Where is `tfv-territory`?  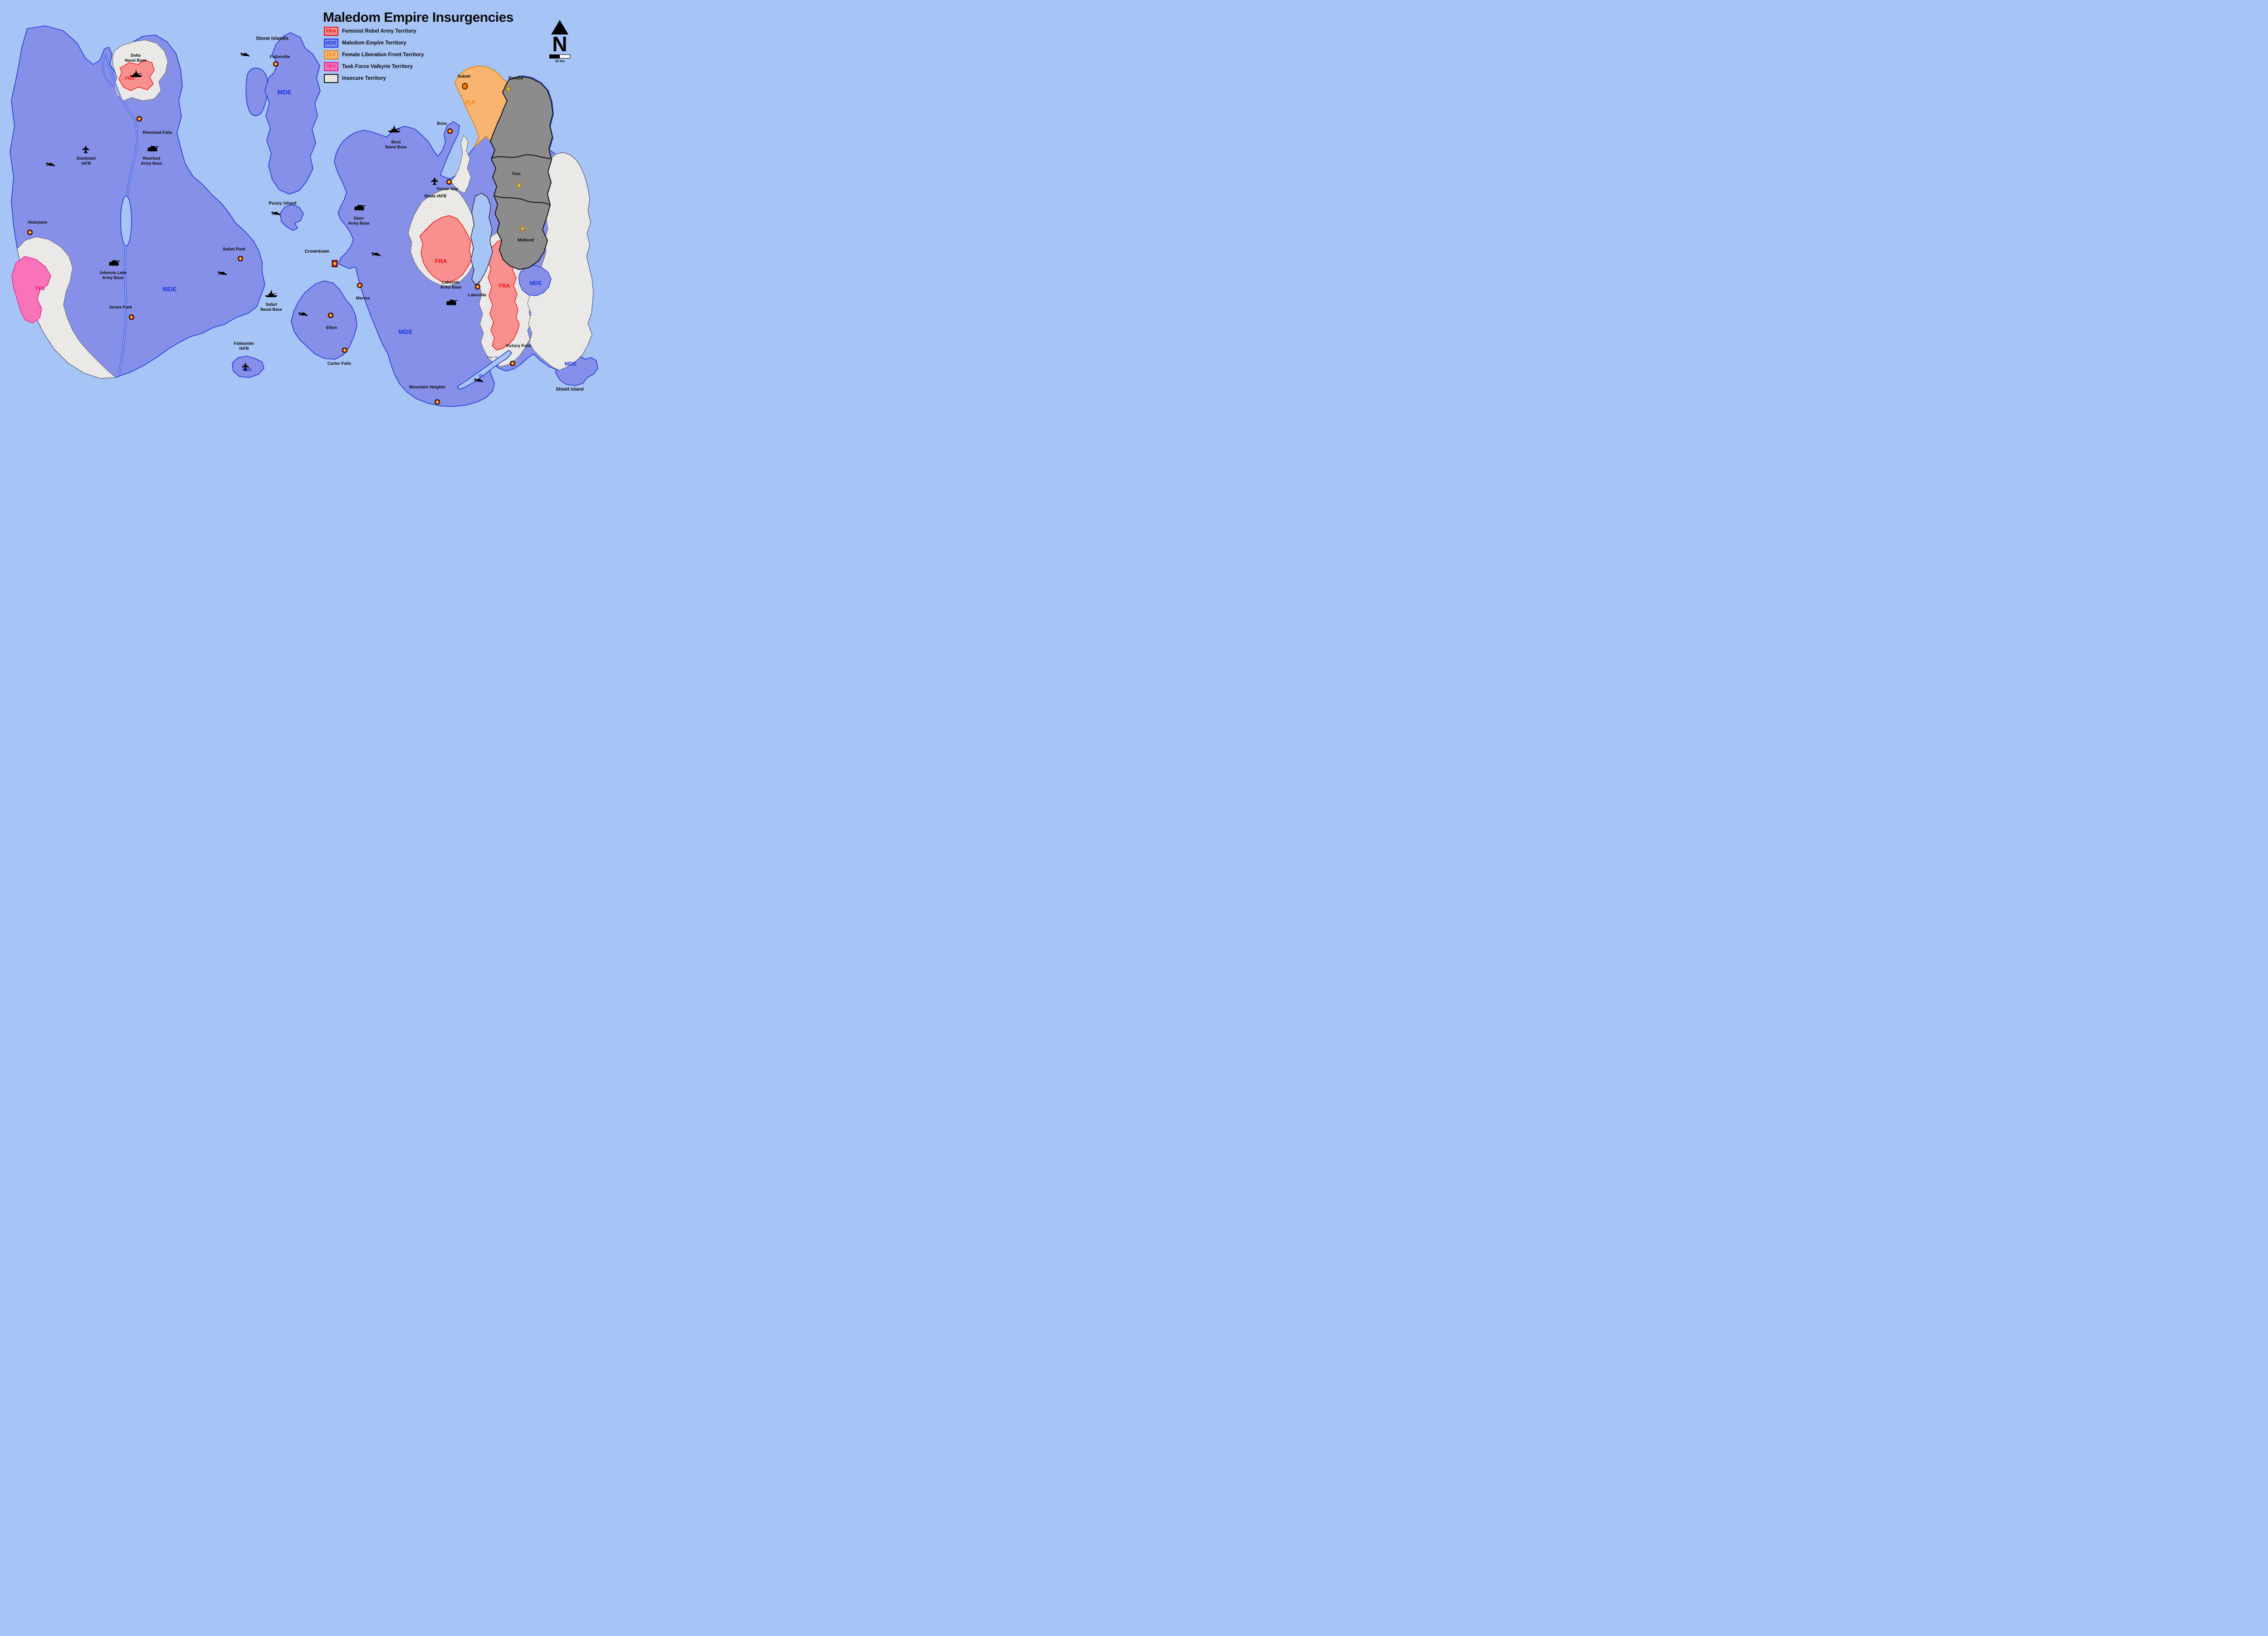 tfv-territory is located at coordinates (31, 289).